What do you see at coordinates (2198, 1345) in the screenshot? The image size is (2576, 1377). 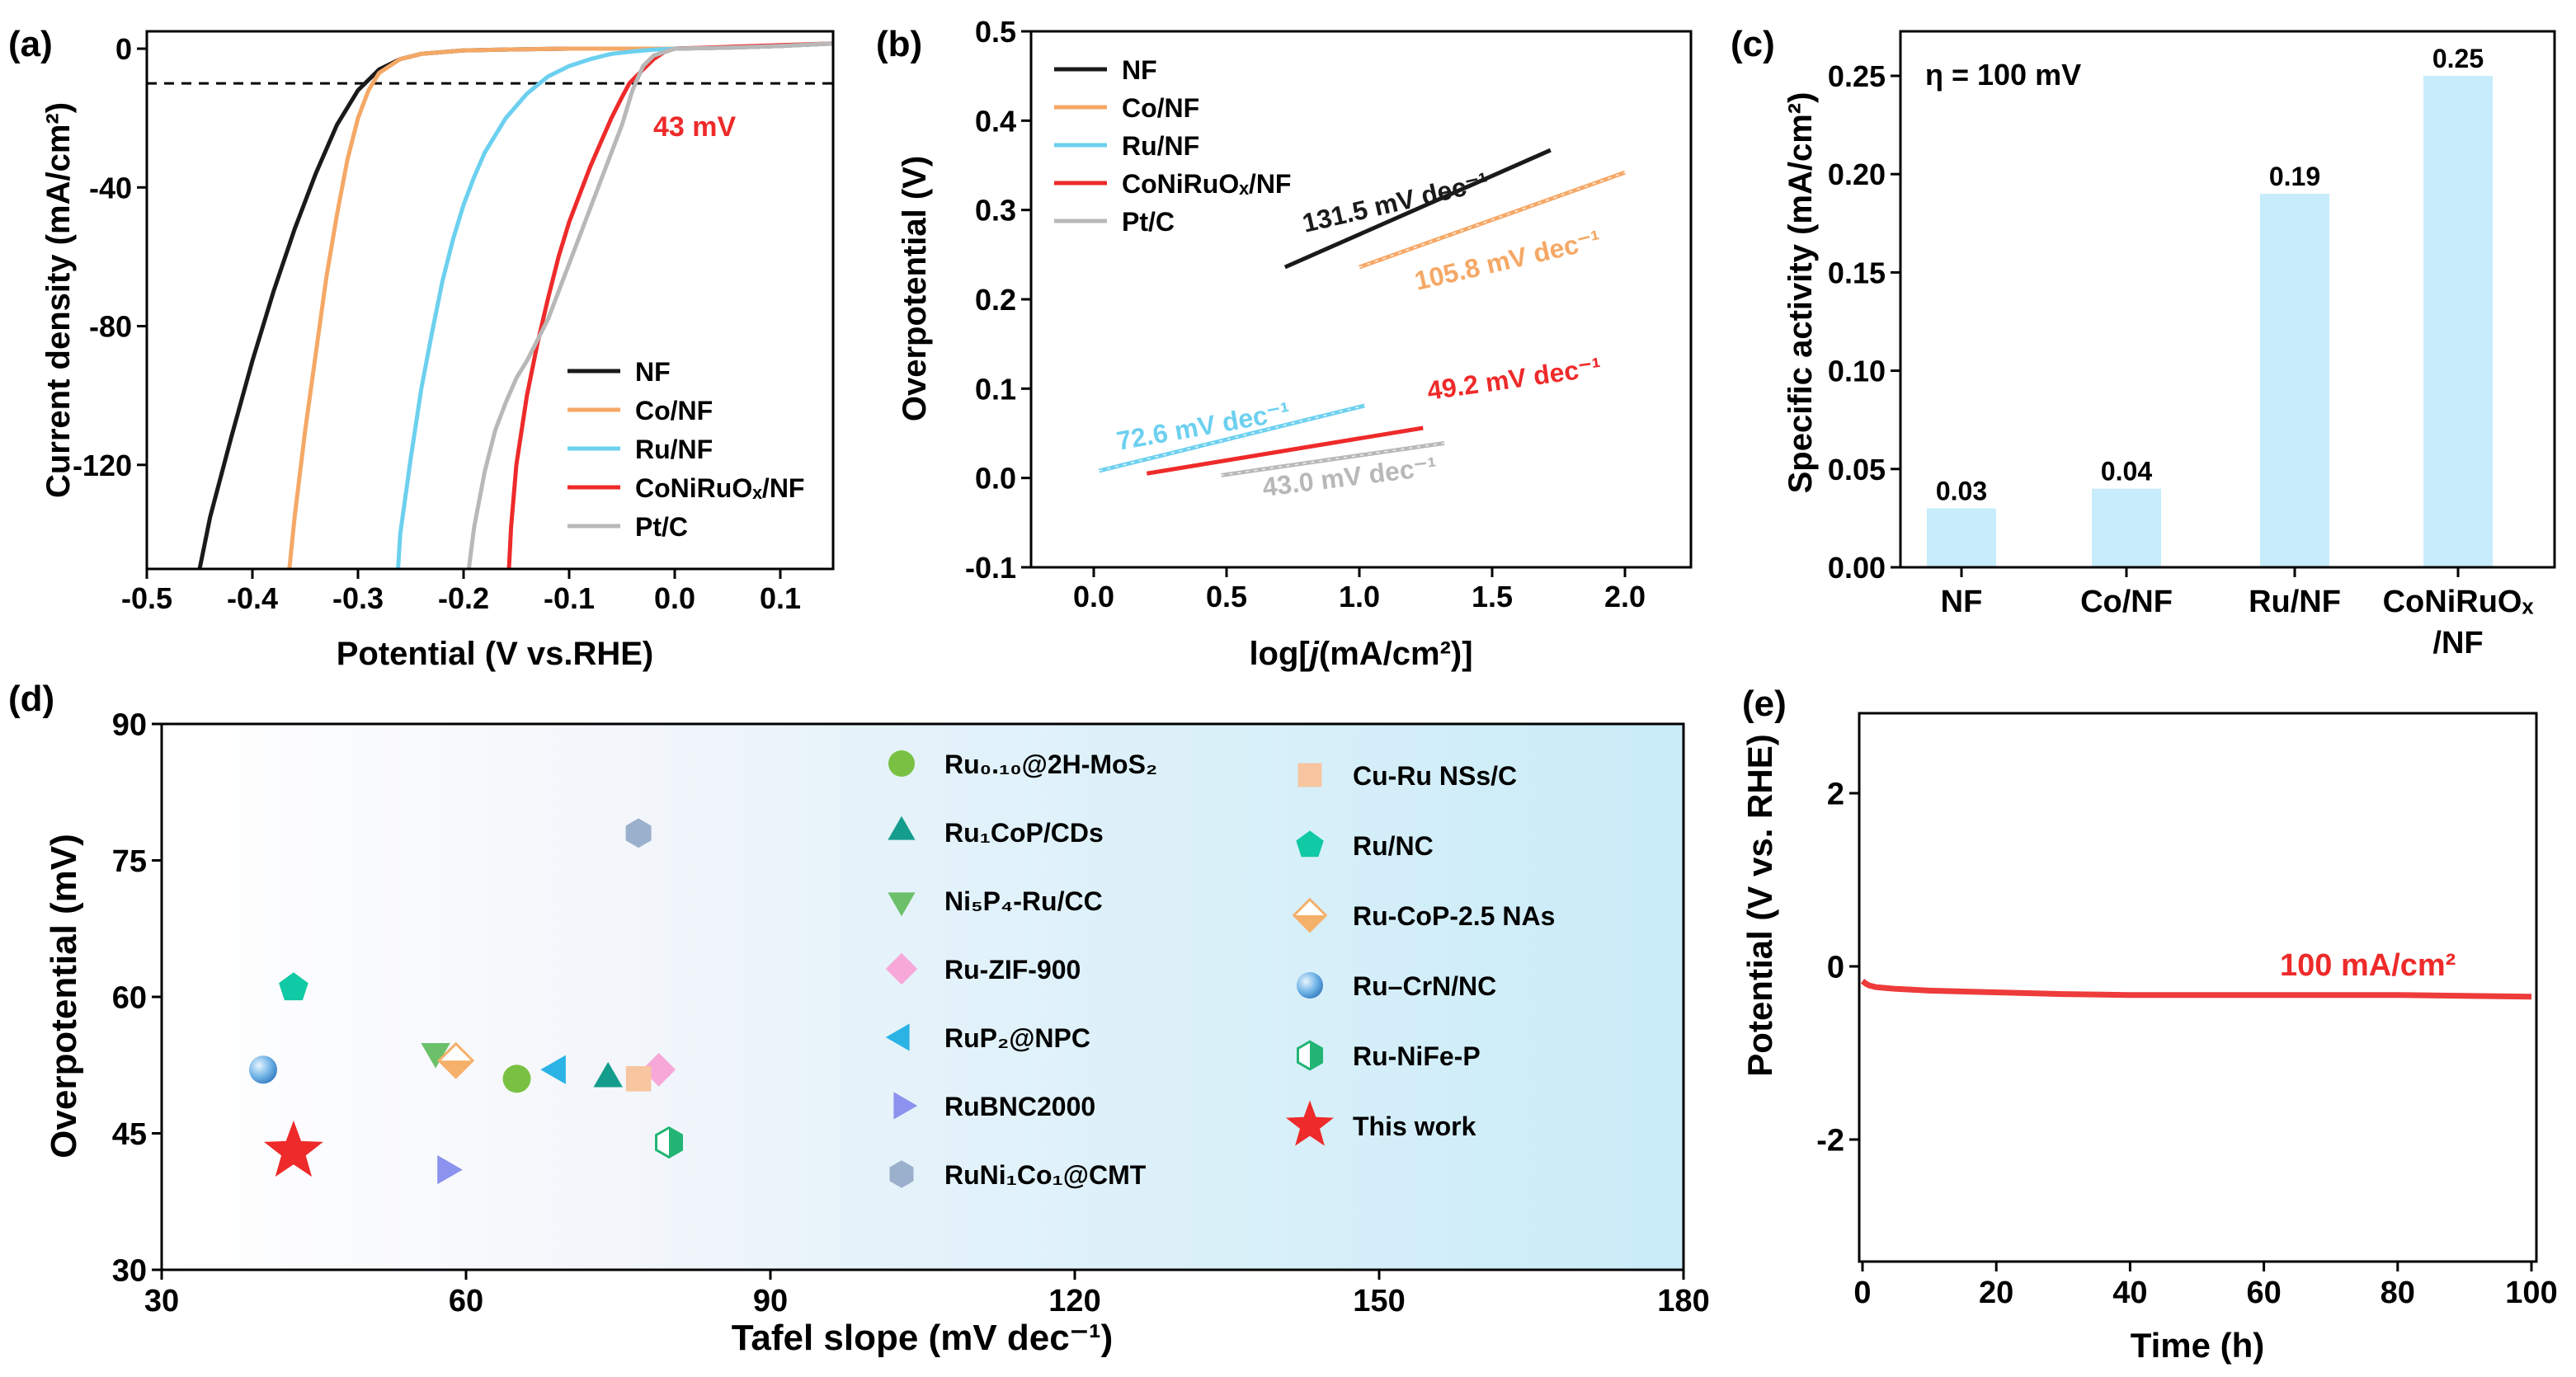 I see `x-axis-label: Time (h)` at bounding box center [2198, 1345].